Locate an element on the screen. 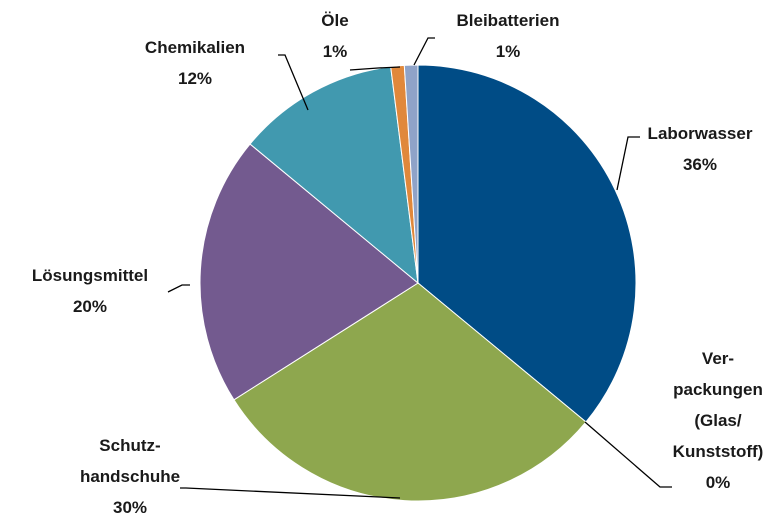 This screenshot has height=523, width=784. slice-label: Bleibatterien 1% is located at coordinates (508, 36).